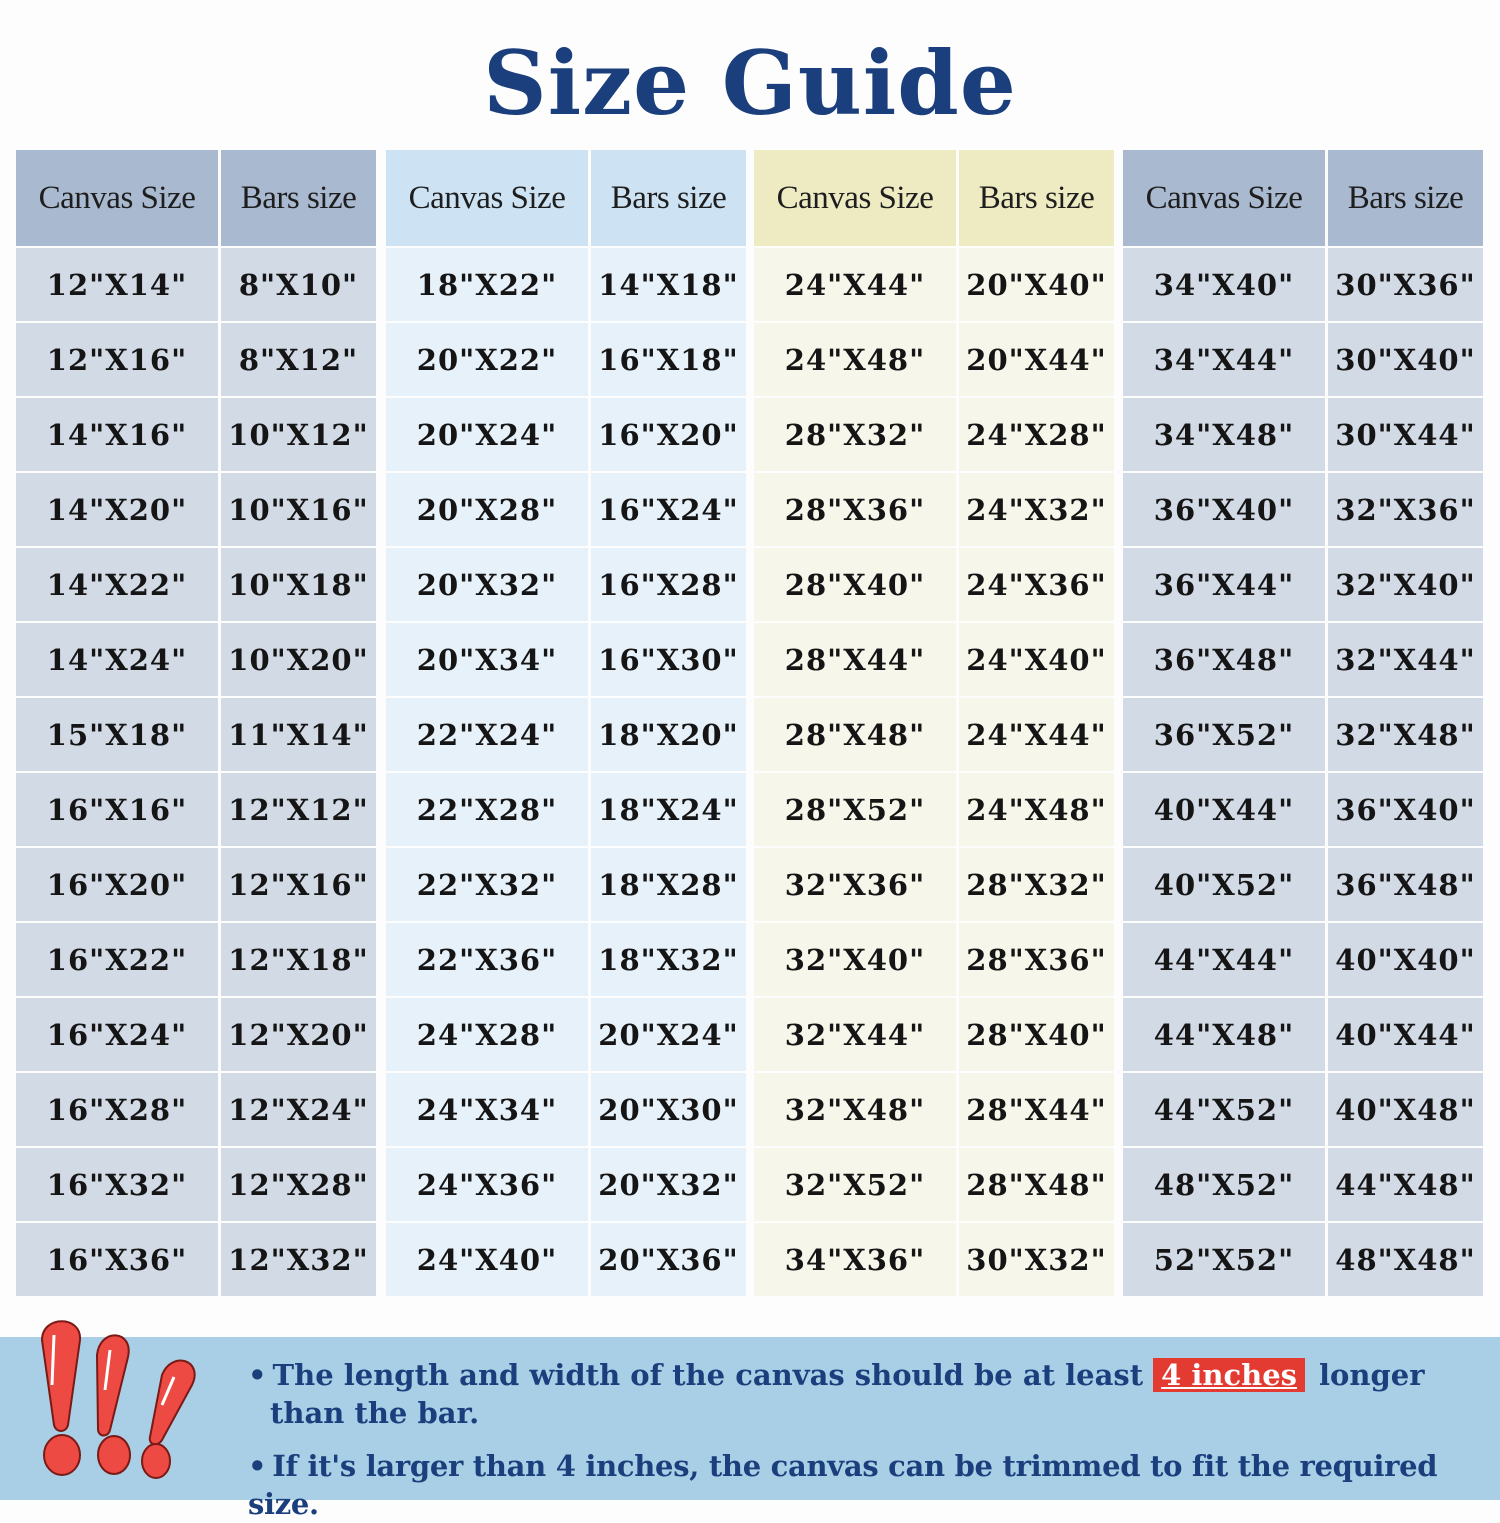 The height and width of the screenshot is (1523, 1500). I want to click on table-row: 28"X52" 24"X48", so click(934, 809).